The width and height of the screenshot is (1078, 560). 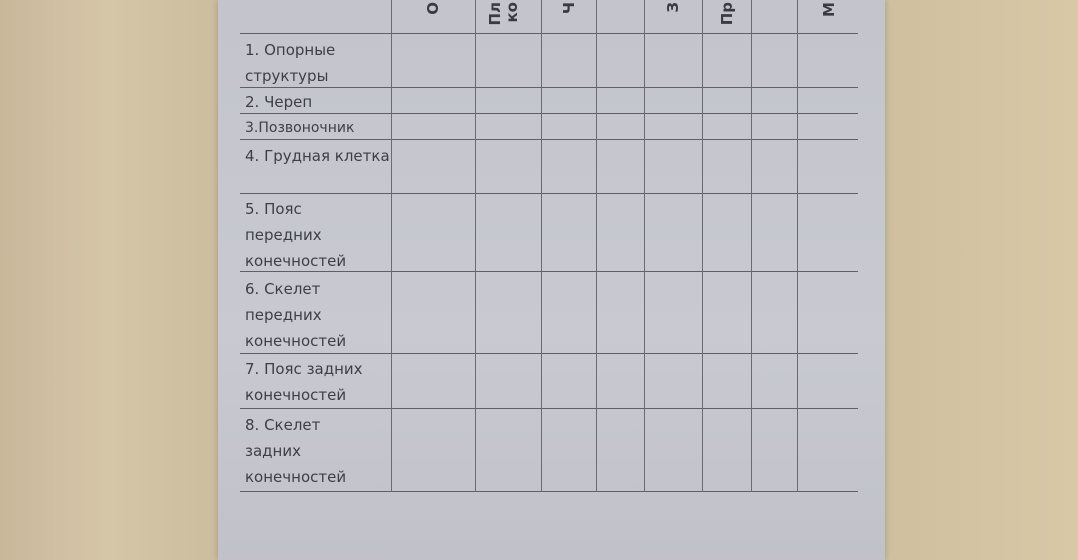 What do you see at coordinates (296, 315) in the screenshot?
I see `row-label: 6. Скелет передних конечностей` at bounding box center [296, 315].